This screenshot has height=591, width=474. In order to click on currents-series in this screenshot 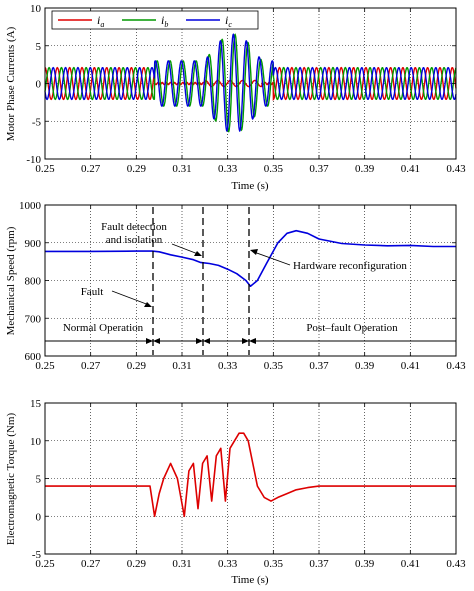, I will do `click(250, 83)`.